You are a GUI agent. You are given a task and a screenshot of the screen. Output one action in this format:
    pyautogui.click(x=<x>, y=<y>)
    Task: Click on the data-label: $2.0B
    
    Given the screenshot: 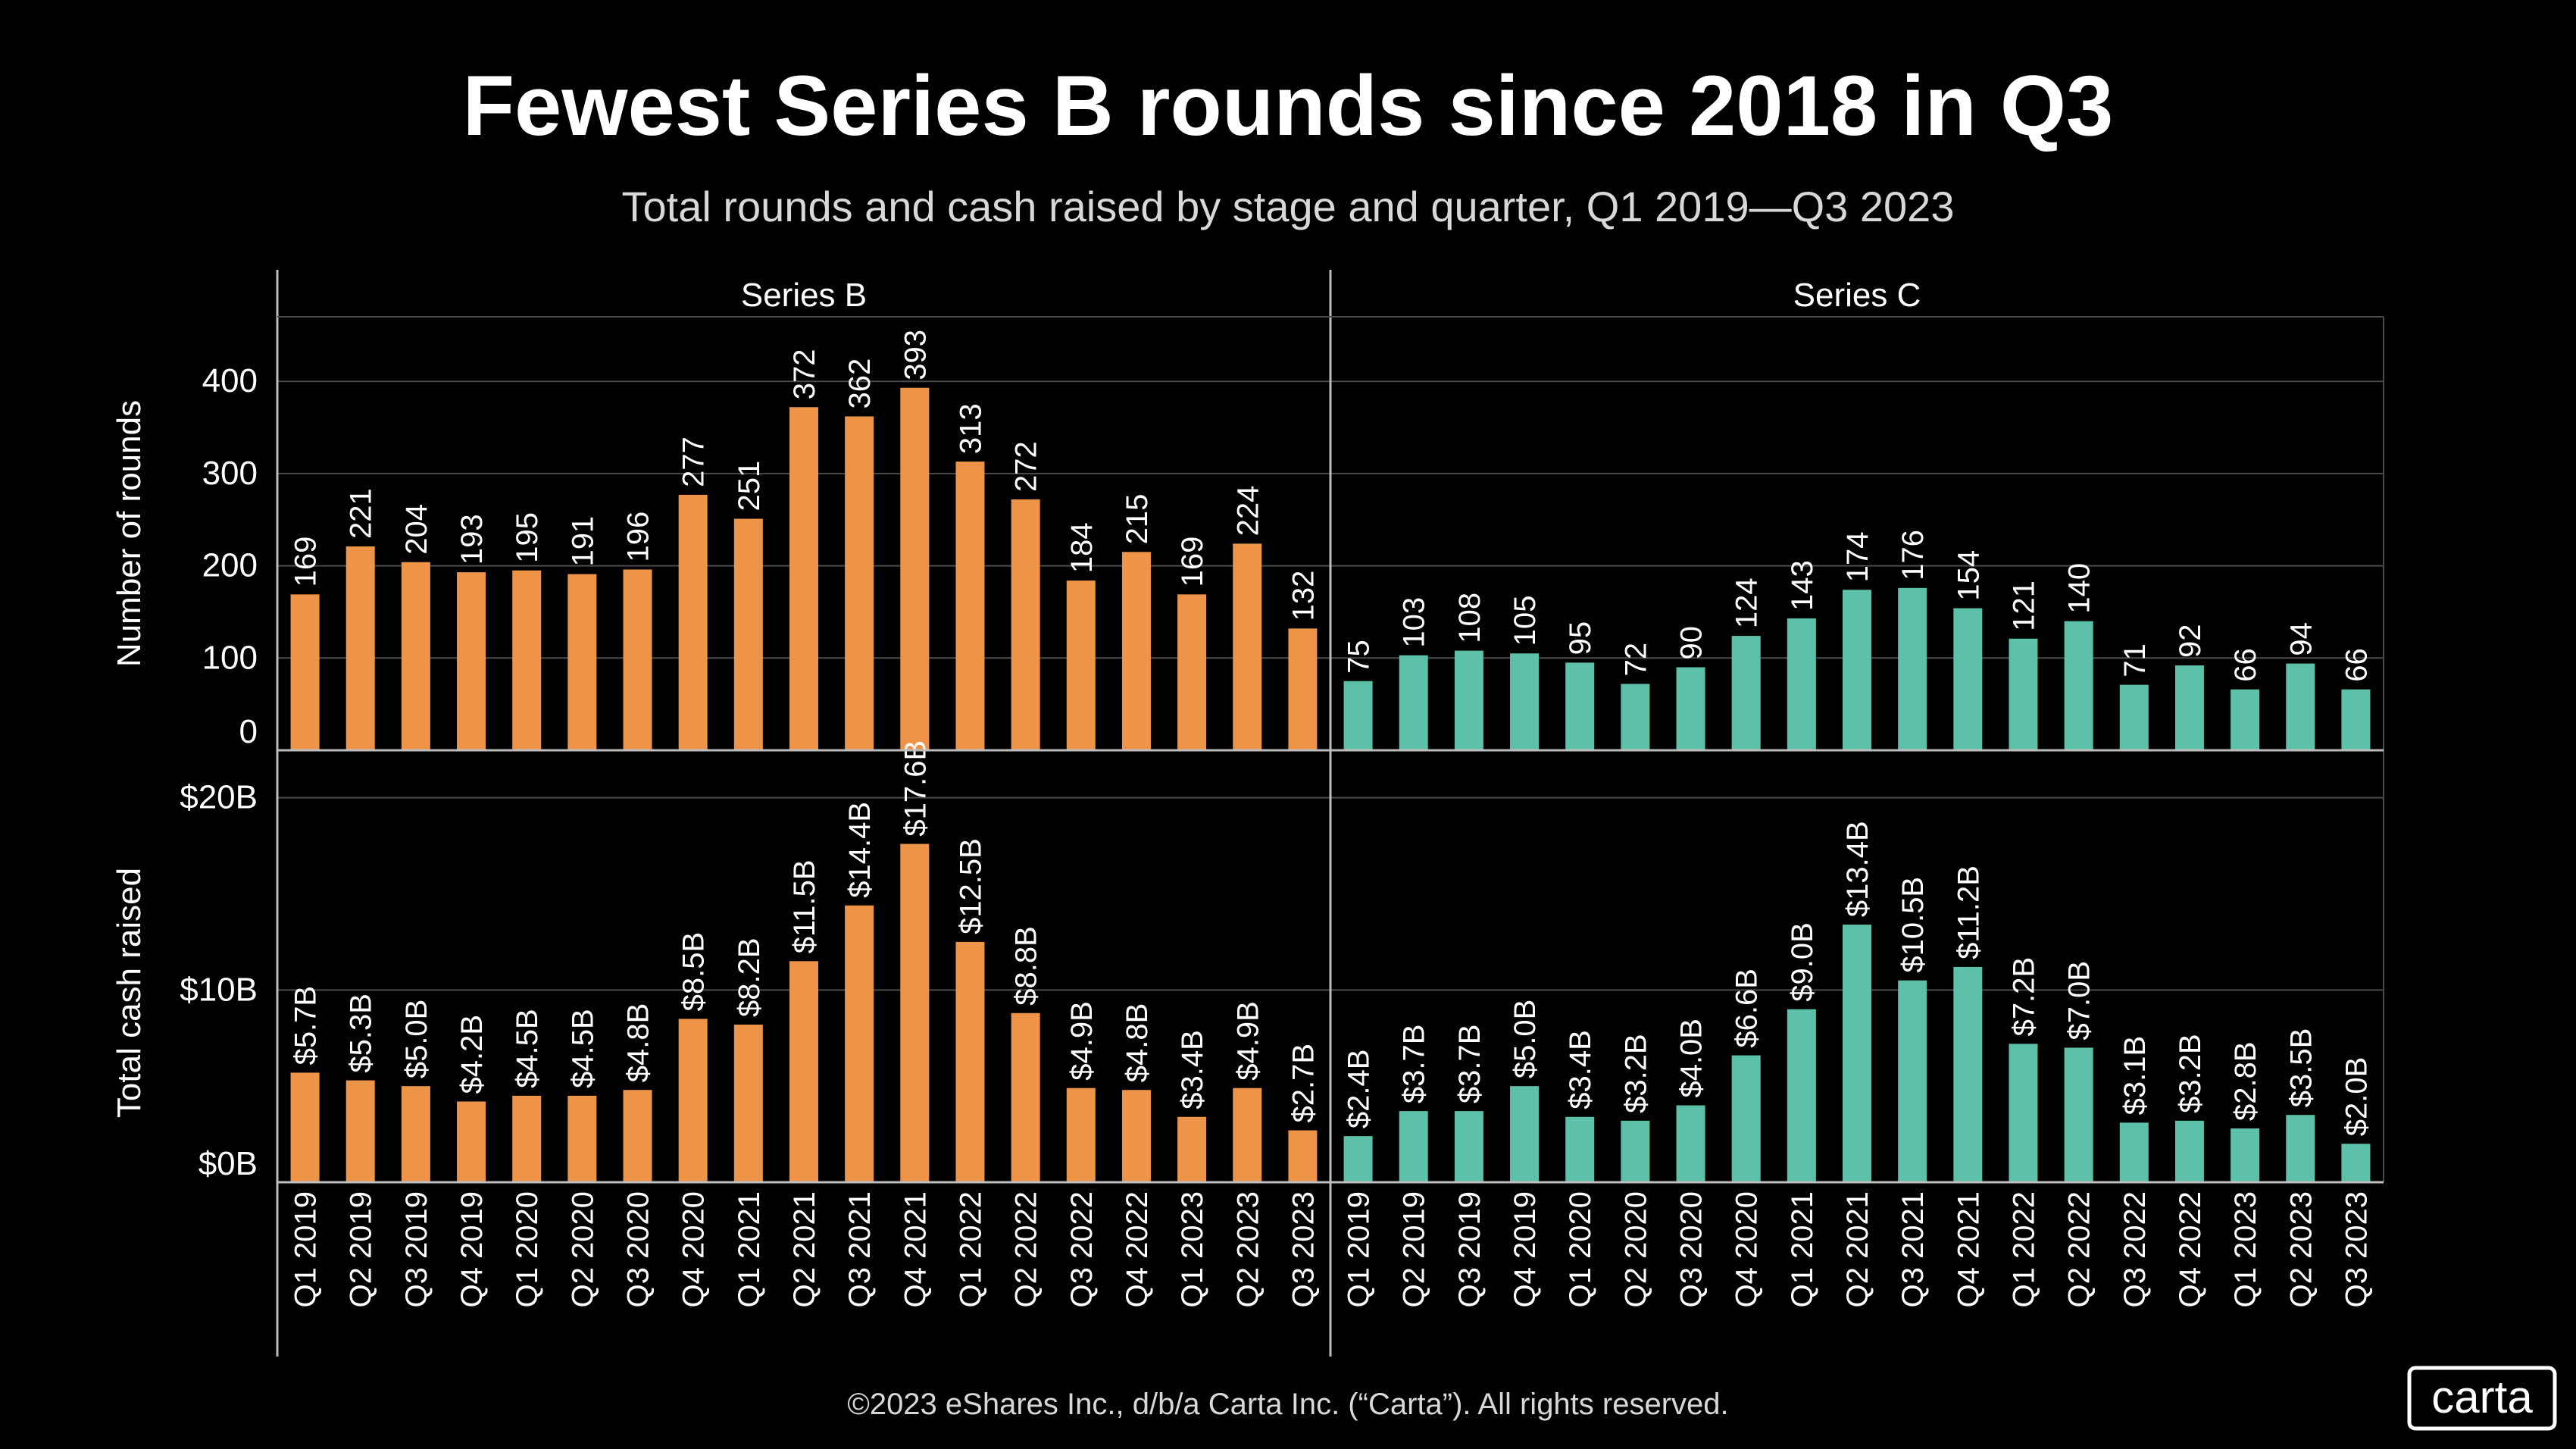 What is the action you would take?
    pyautogui.click(x=2357, y=1097)
    